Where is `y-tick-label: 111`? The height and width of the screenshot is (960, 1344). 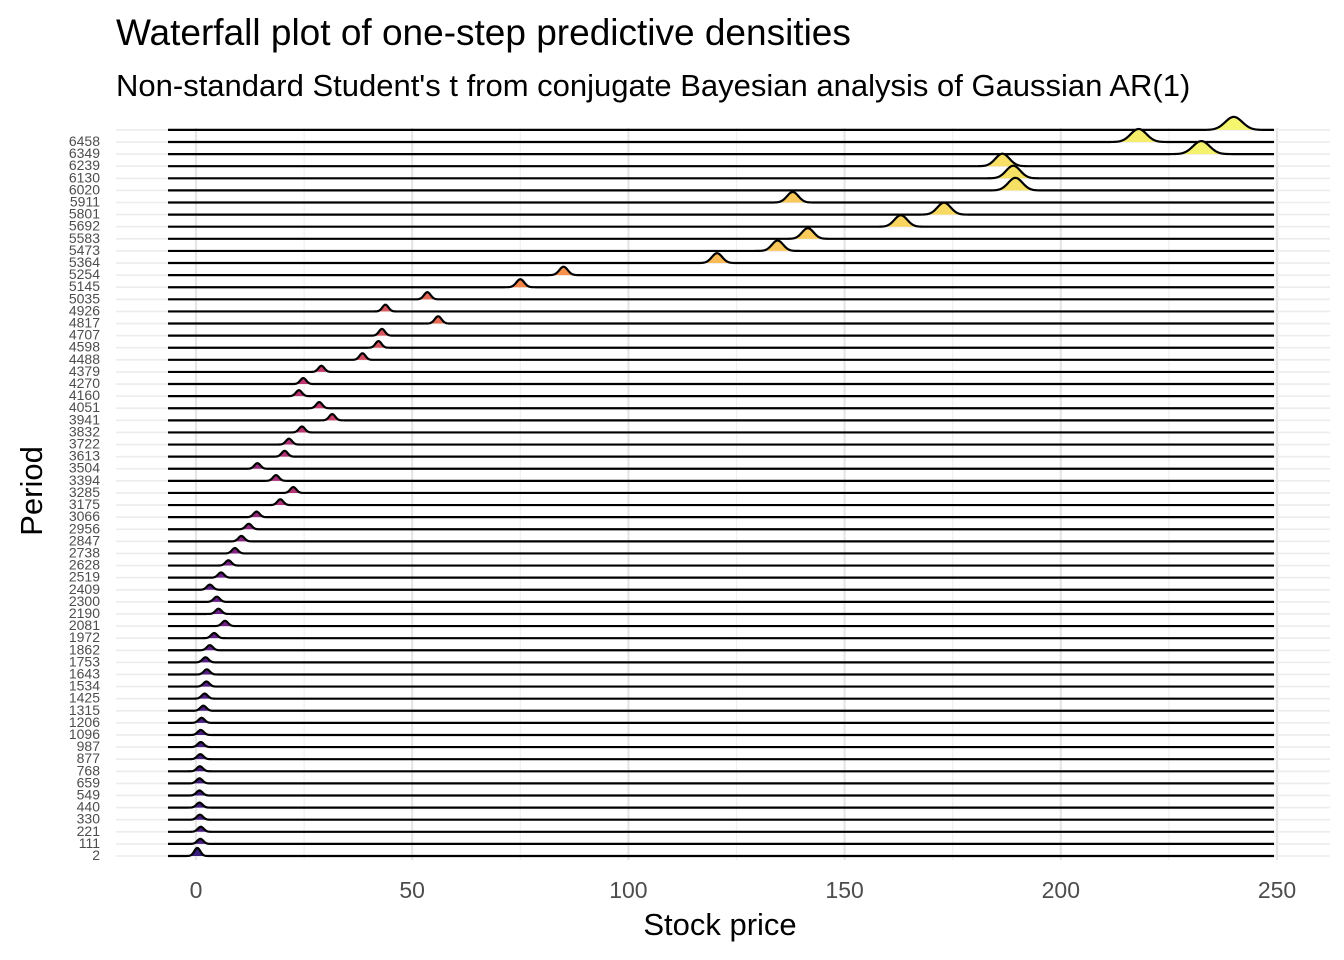
y-tick-label: 111 is located at coordinates (89, 843).